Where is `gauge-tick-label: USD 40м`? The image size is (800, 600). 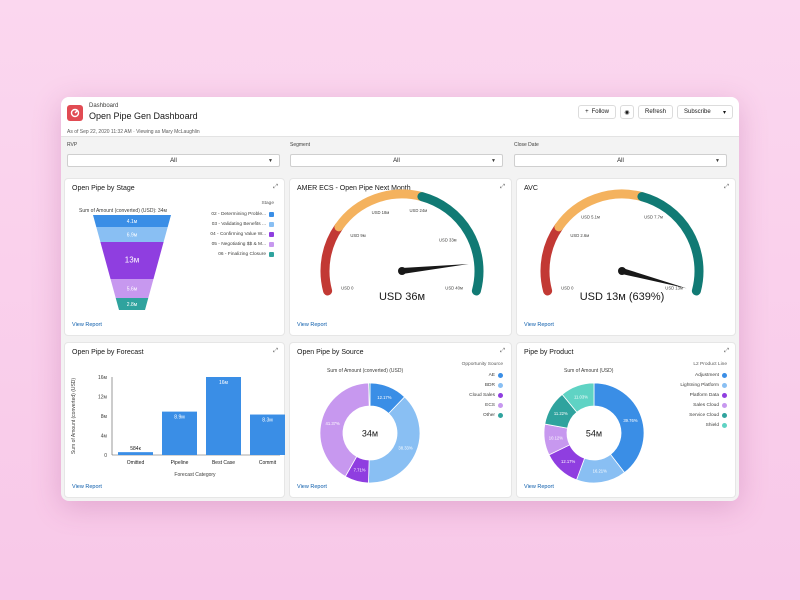
gauge-tick-label: USD 40м is located at coordinates (454, 287).